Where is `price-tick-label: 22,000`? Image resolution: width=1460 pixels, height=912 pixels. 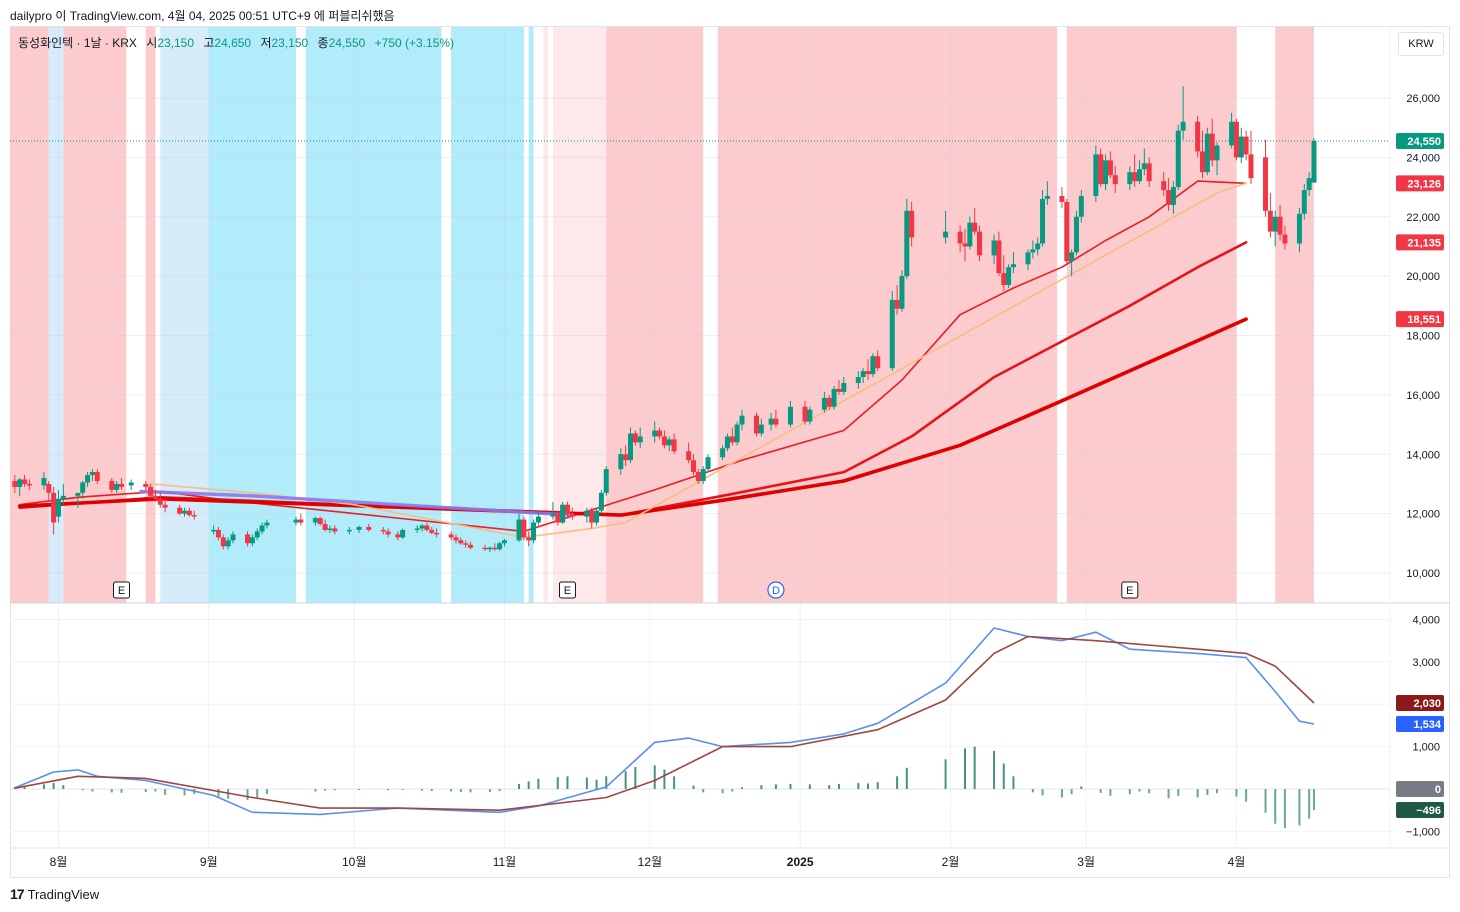
price-tick-label: 22,000 is located at coordinates (1423, 218).